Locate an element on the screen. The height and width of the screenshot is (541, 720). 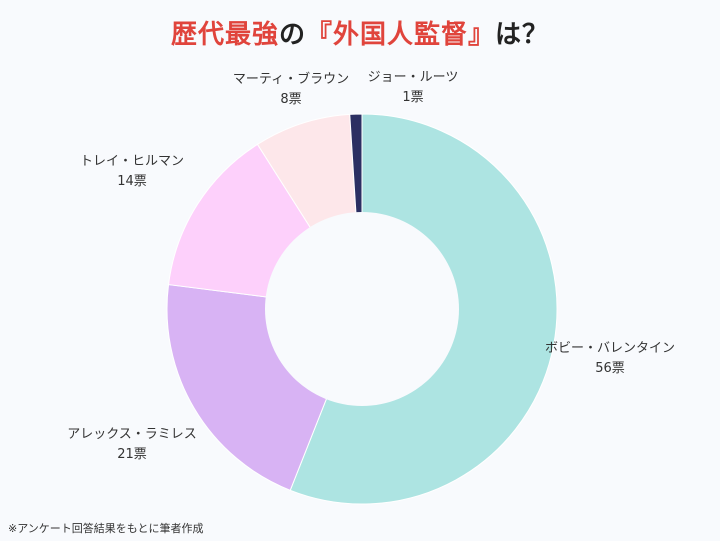
title-part-2: の is located at coordinates (292, 35).